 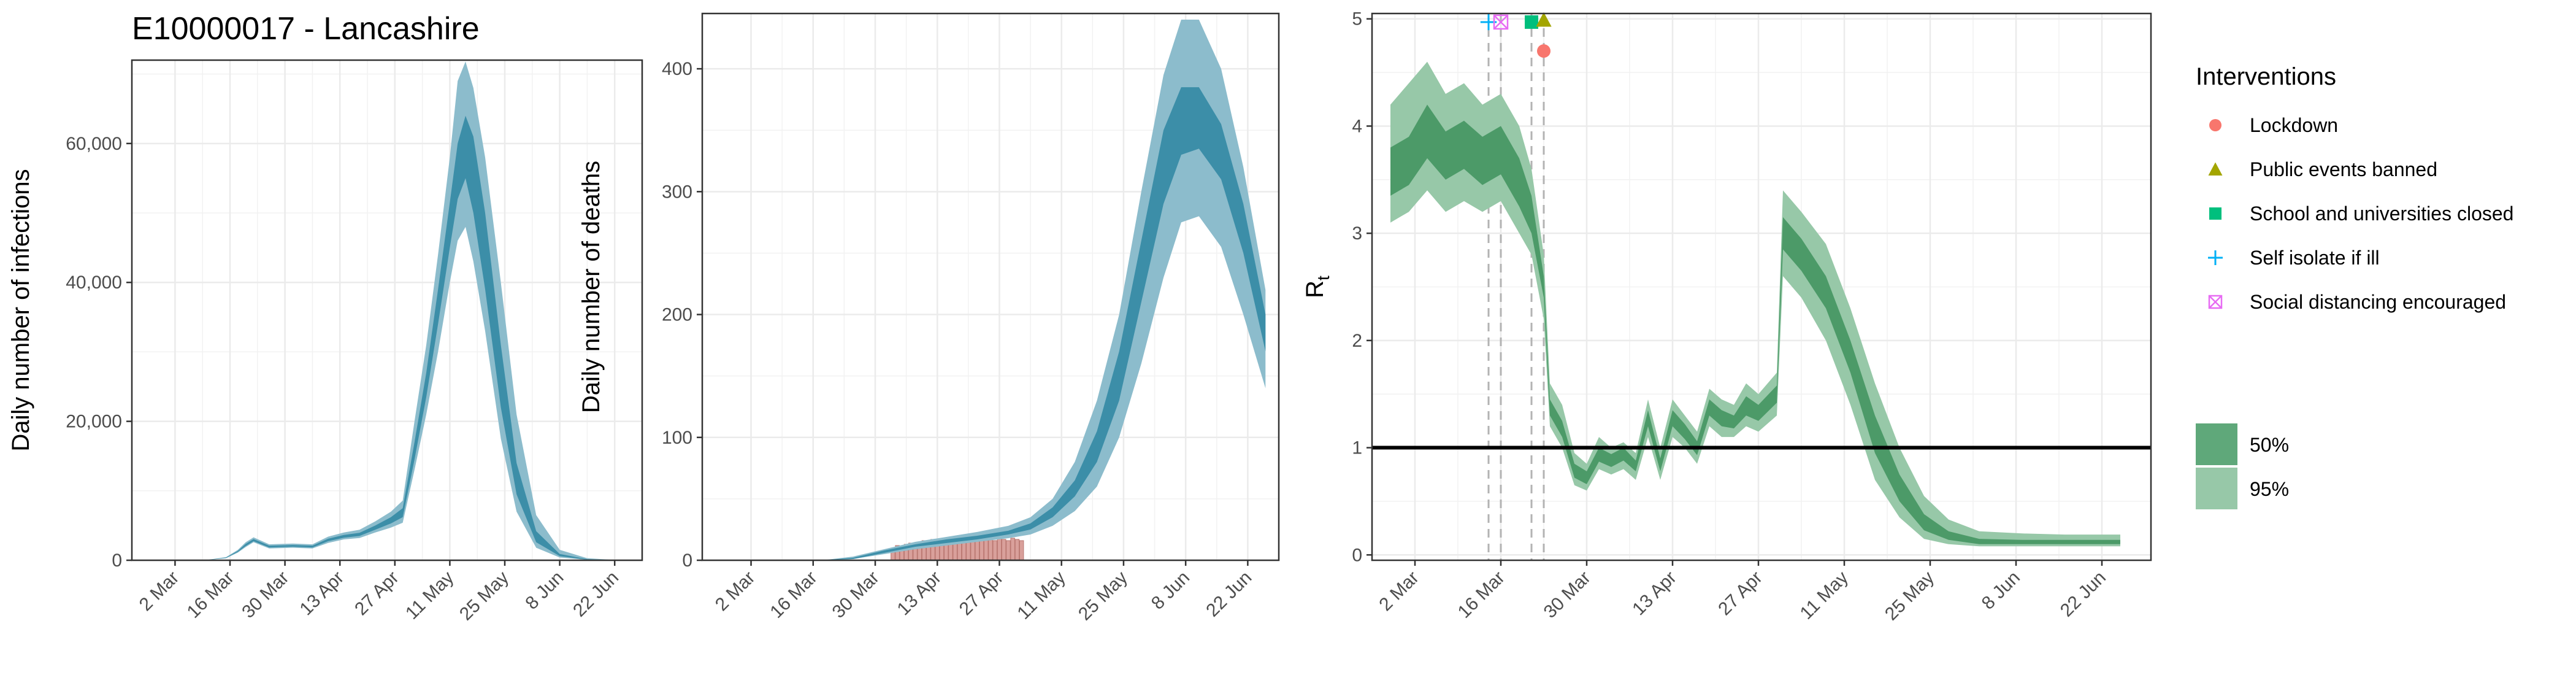 I want to click on legend-marker-4-d2, so click(x=2215, y=302).